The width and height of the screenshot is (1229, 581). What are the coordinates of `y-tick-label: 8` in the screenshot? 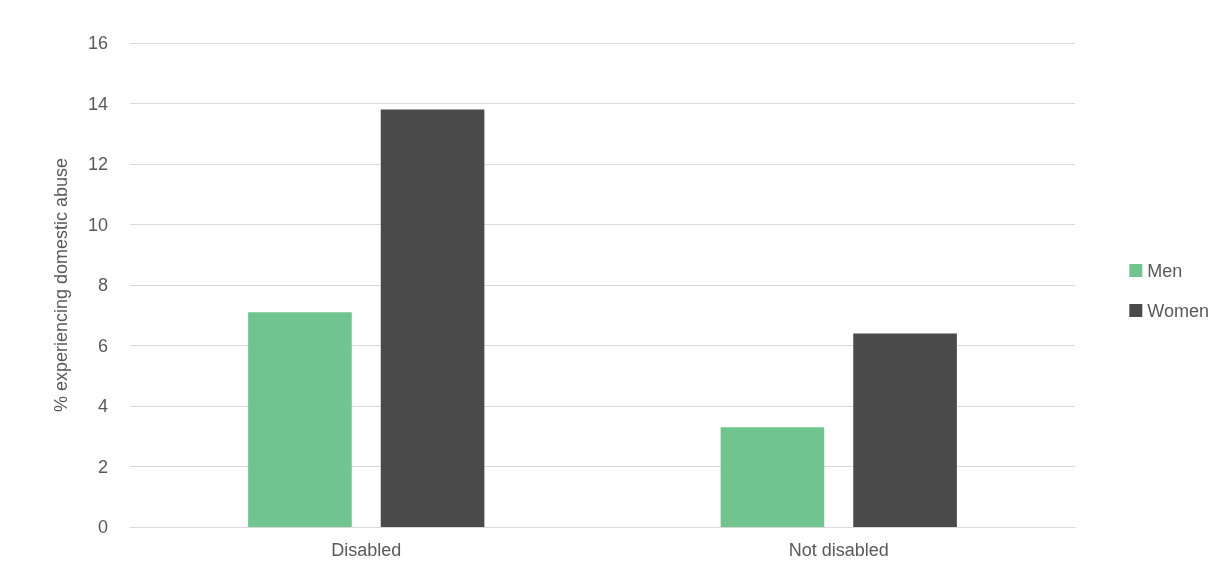 It's located at (102, 285).